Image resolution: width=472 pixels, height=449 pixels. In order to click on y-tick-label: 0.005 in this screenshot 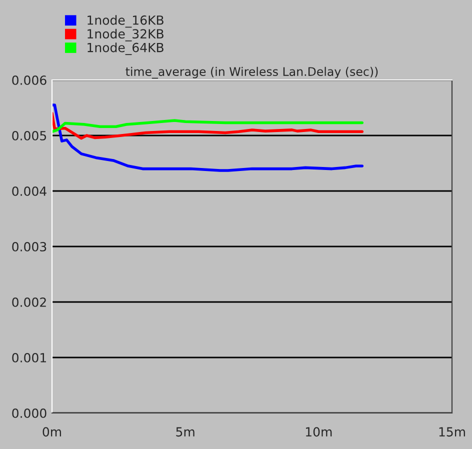, I will do `click(29, 135)`.